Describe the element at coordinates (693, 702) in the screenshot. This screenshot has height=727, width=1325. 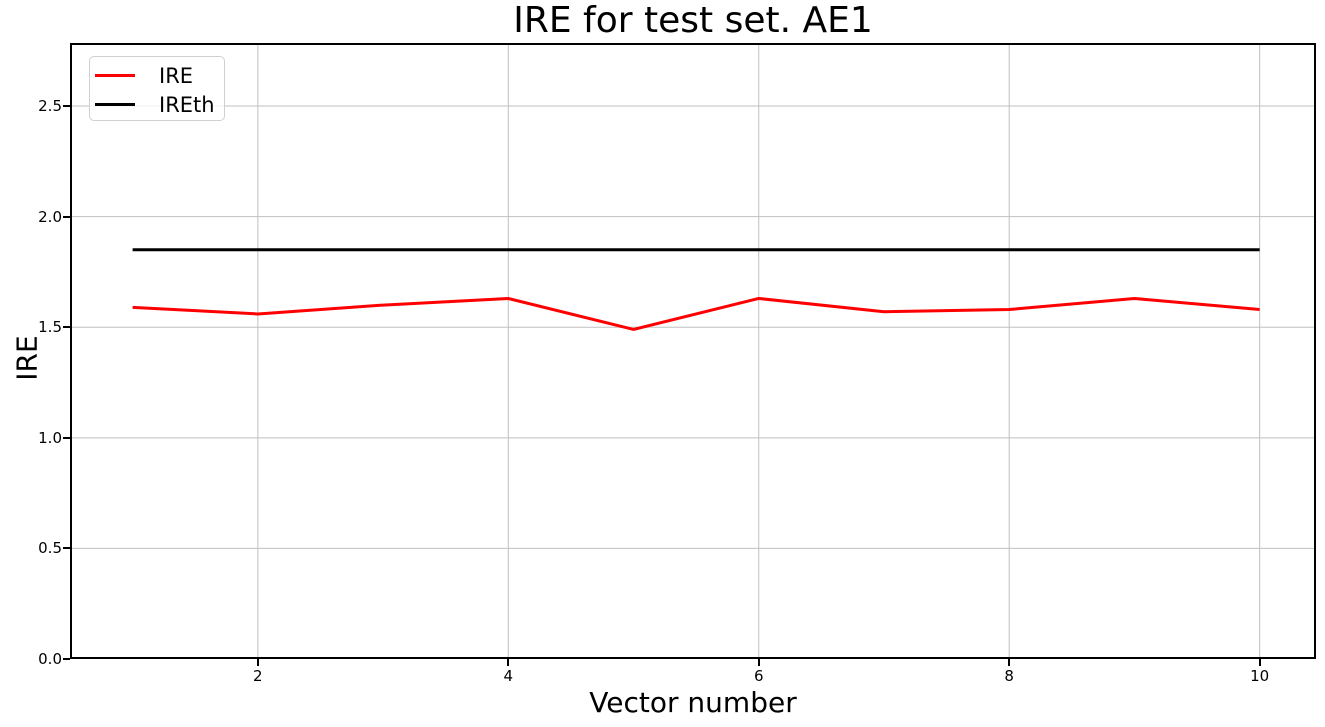
I see `x-axis-label: Vector number` at that location.